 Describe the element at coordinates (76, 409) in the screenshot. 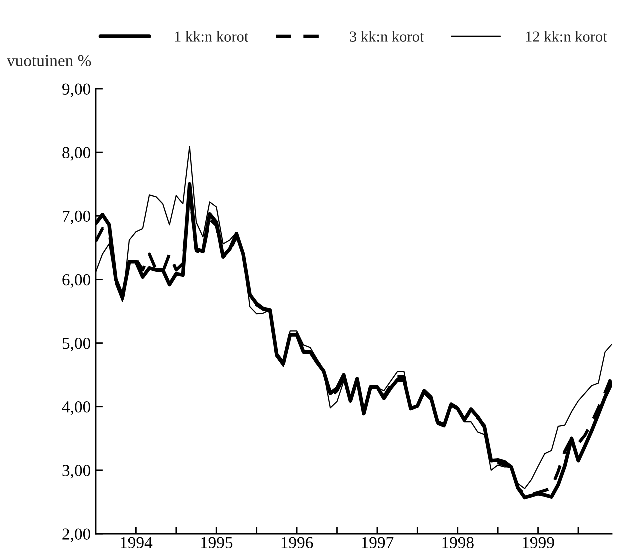

I see `y-tick-label: 4,00` at that location.